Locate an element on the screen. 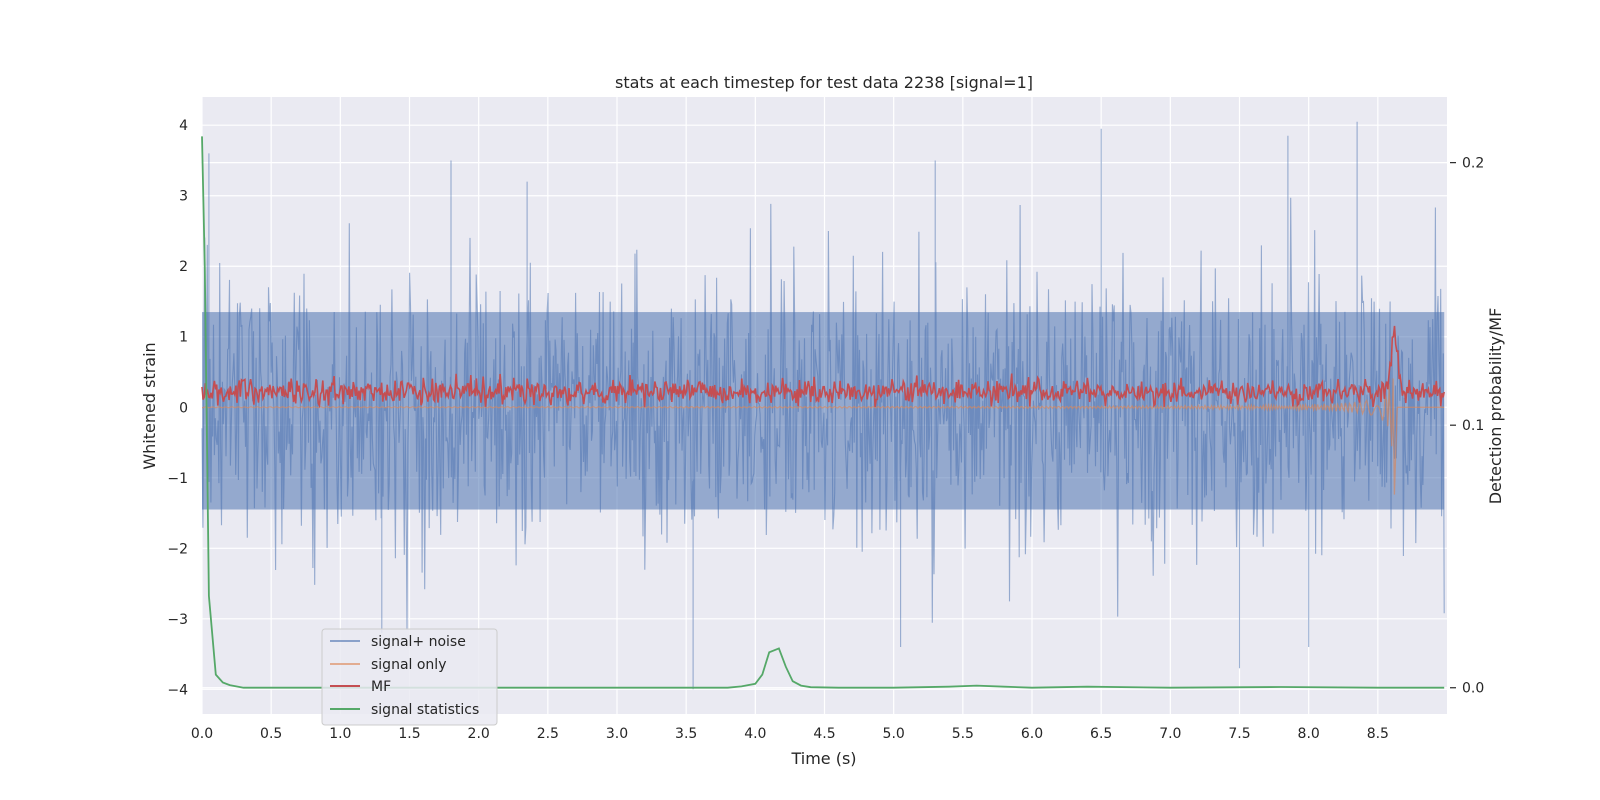 Image resolution: width=1600 pixels, height=800 pixels. x-tick-label: 5.5 is located at coordinates (963, 734).